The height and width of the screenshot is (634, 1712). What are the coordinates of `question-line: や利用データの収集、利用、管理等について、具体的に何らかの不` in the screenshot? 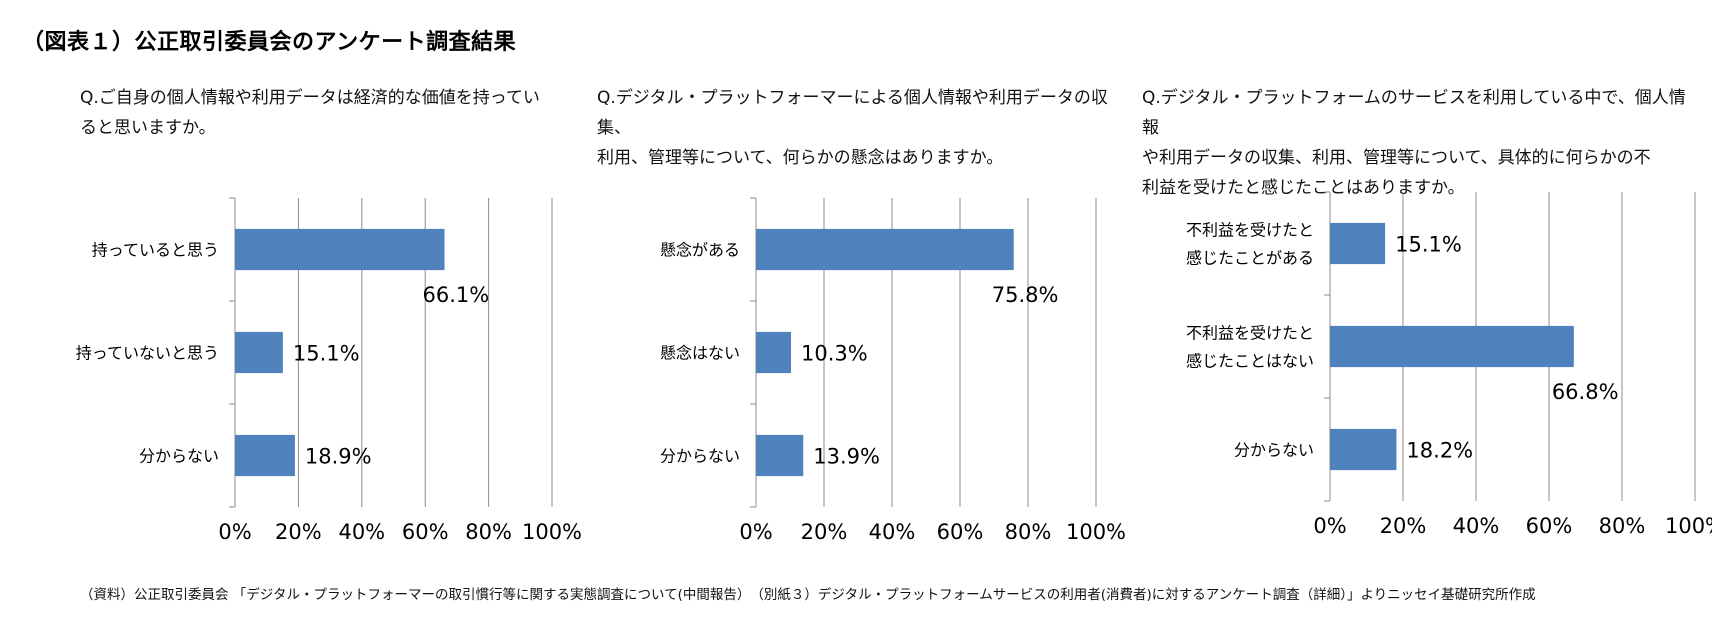 It's located at (1396, 158).